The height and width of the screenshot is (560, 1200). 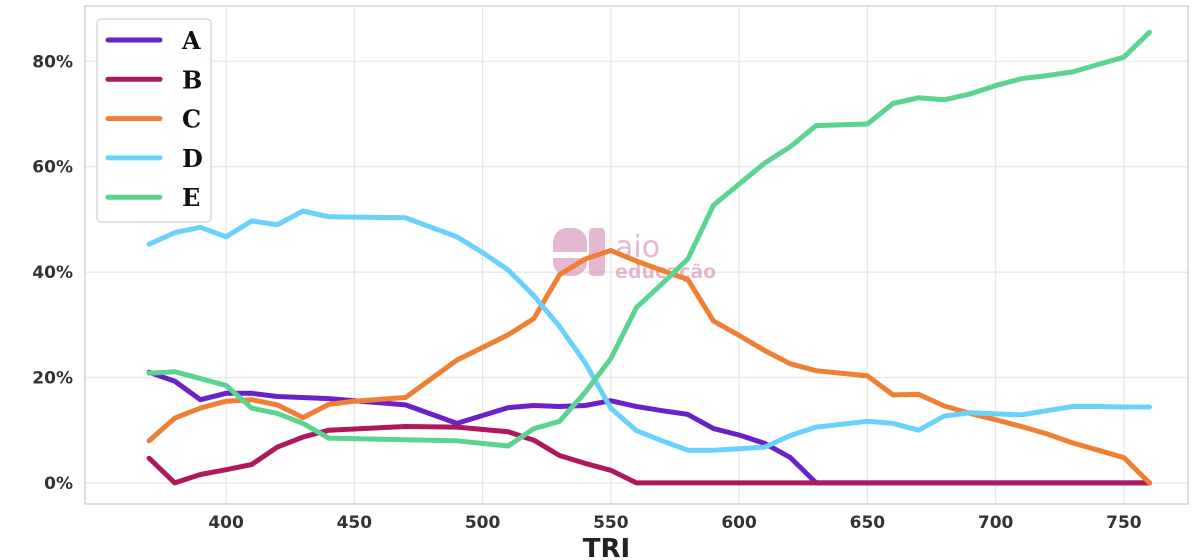 What do you see at coordinates (192, 158) in the screenshot?
I see `legend-label-d: D` at bounding box center [192, 158].